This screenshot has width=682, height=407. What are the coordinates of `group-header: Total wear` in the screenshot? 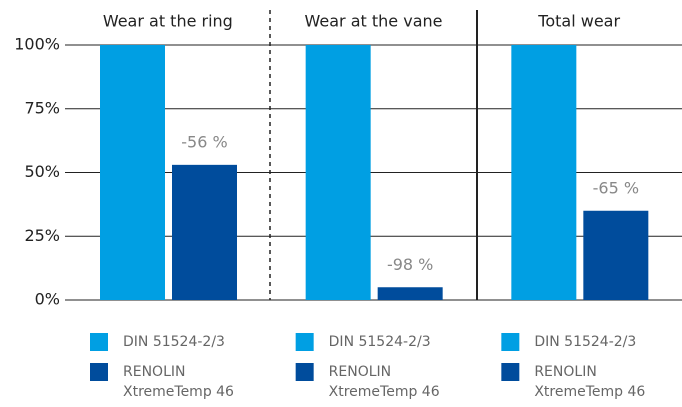 It's located at (578, 21).